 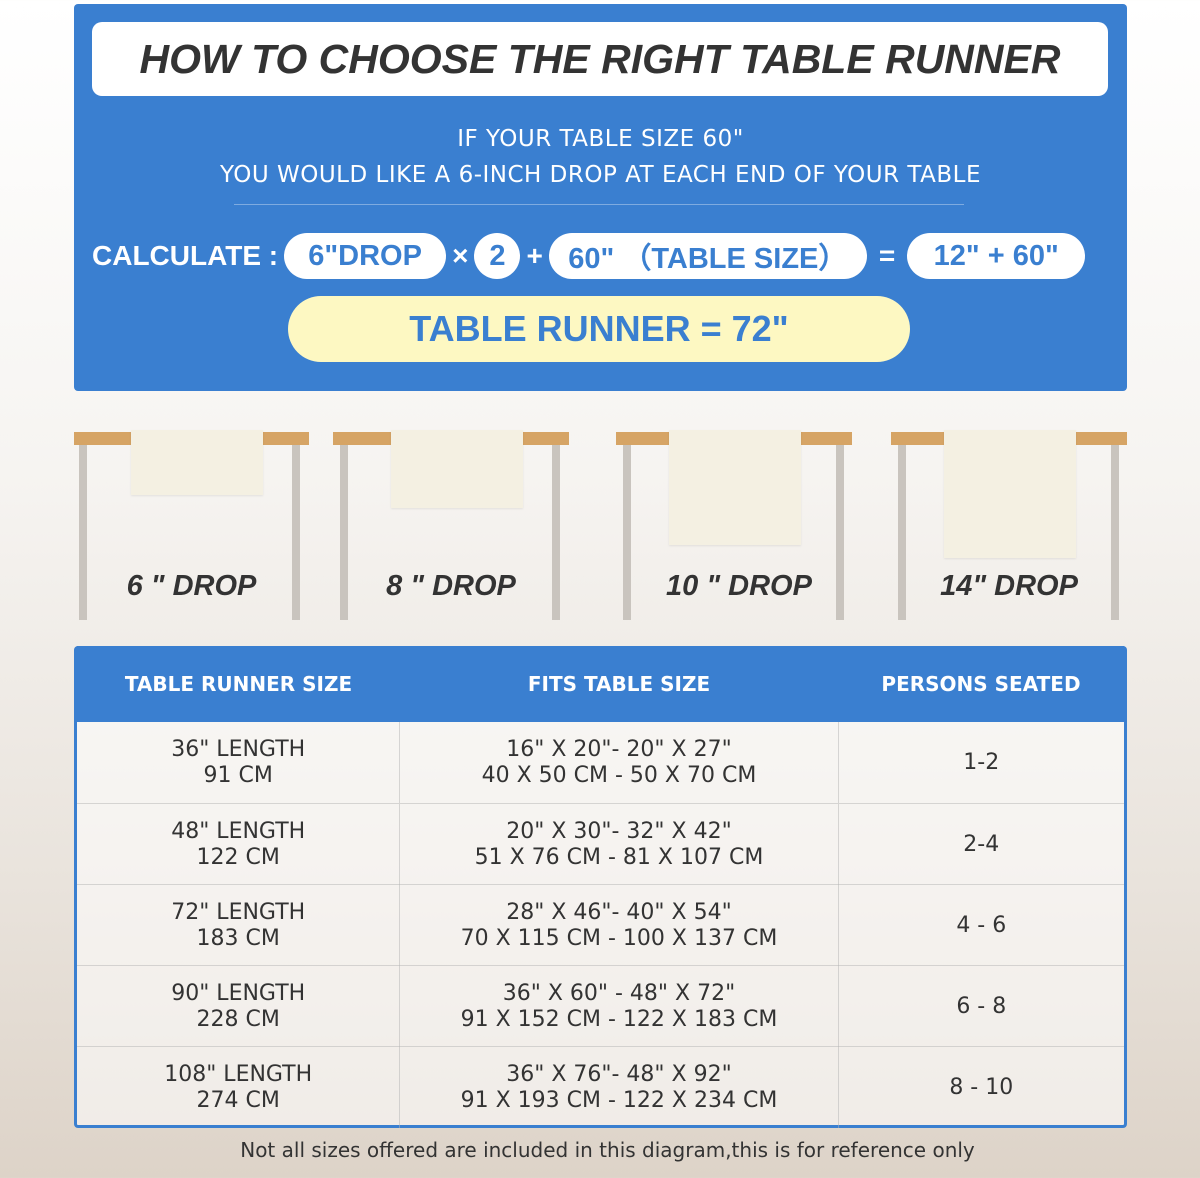 I want to click on fit-cm: 91 X 152 CM - 122 X 183 CM, so click(x=619, y=1019).